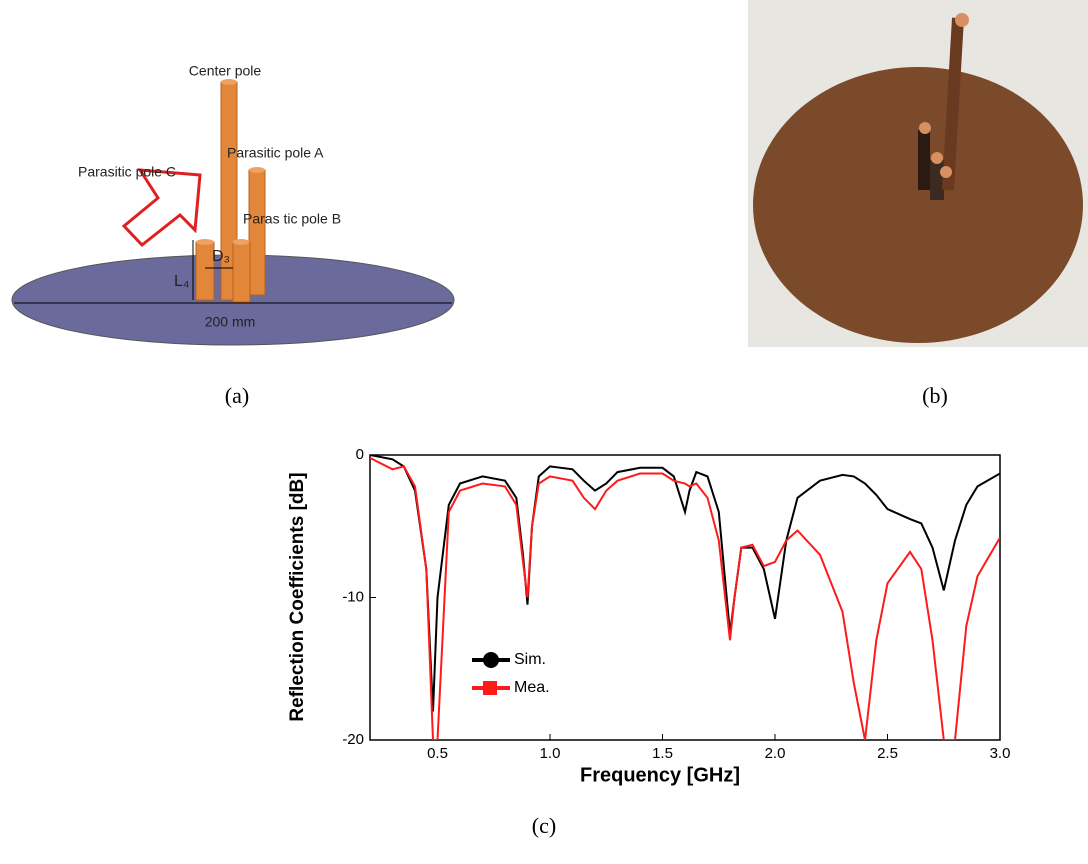 The image size is (1088, 864). I want to click on label: Parasitic pole C, so click(127, 172).